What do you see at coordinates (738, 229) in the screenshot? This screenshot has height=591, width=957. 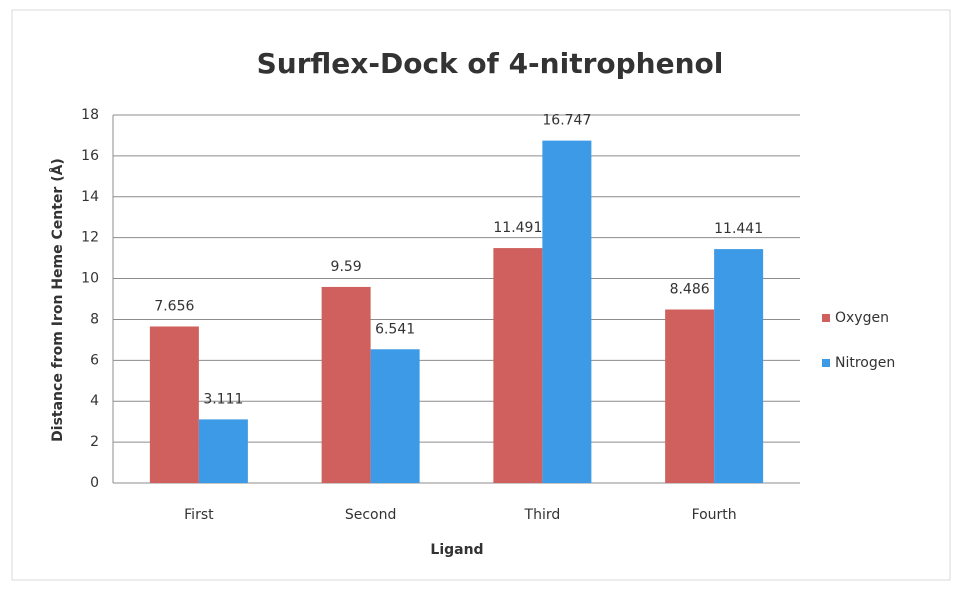 I see `data-label: 11.441` at bounding box center [738, 229].